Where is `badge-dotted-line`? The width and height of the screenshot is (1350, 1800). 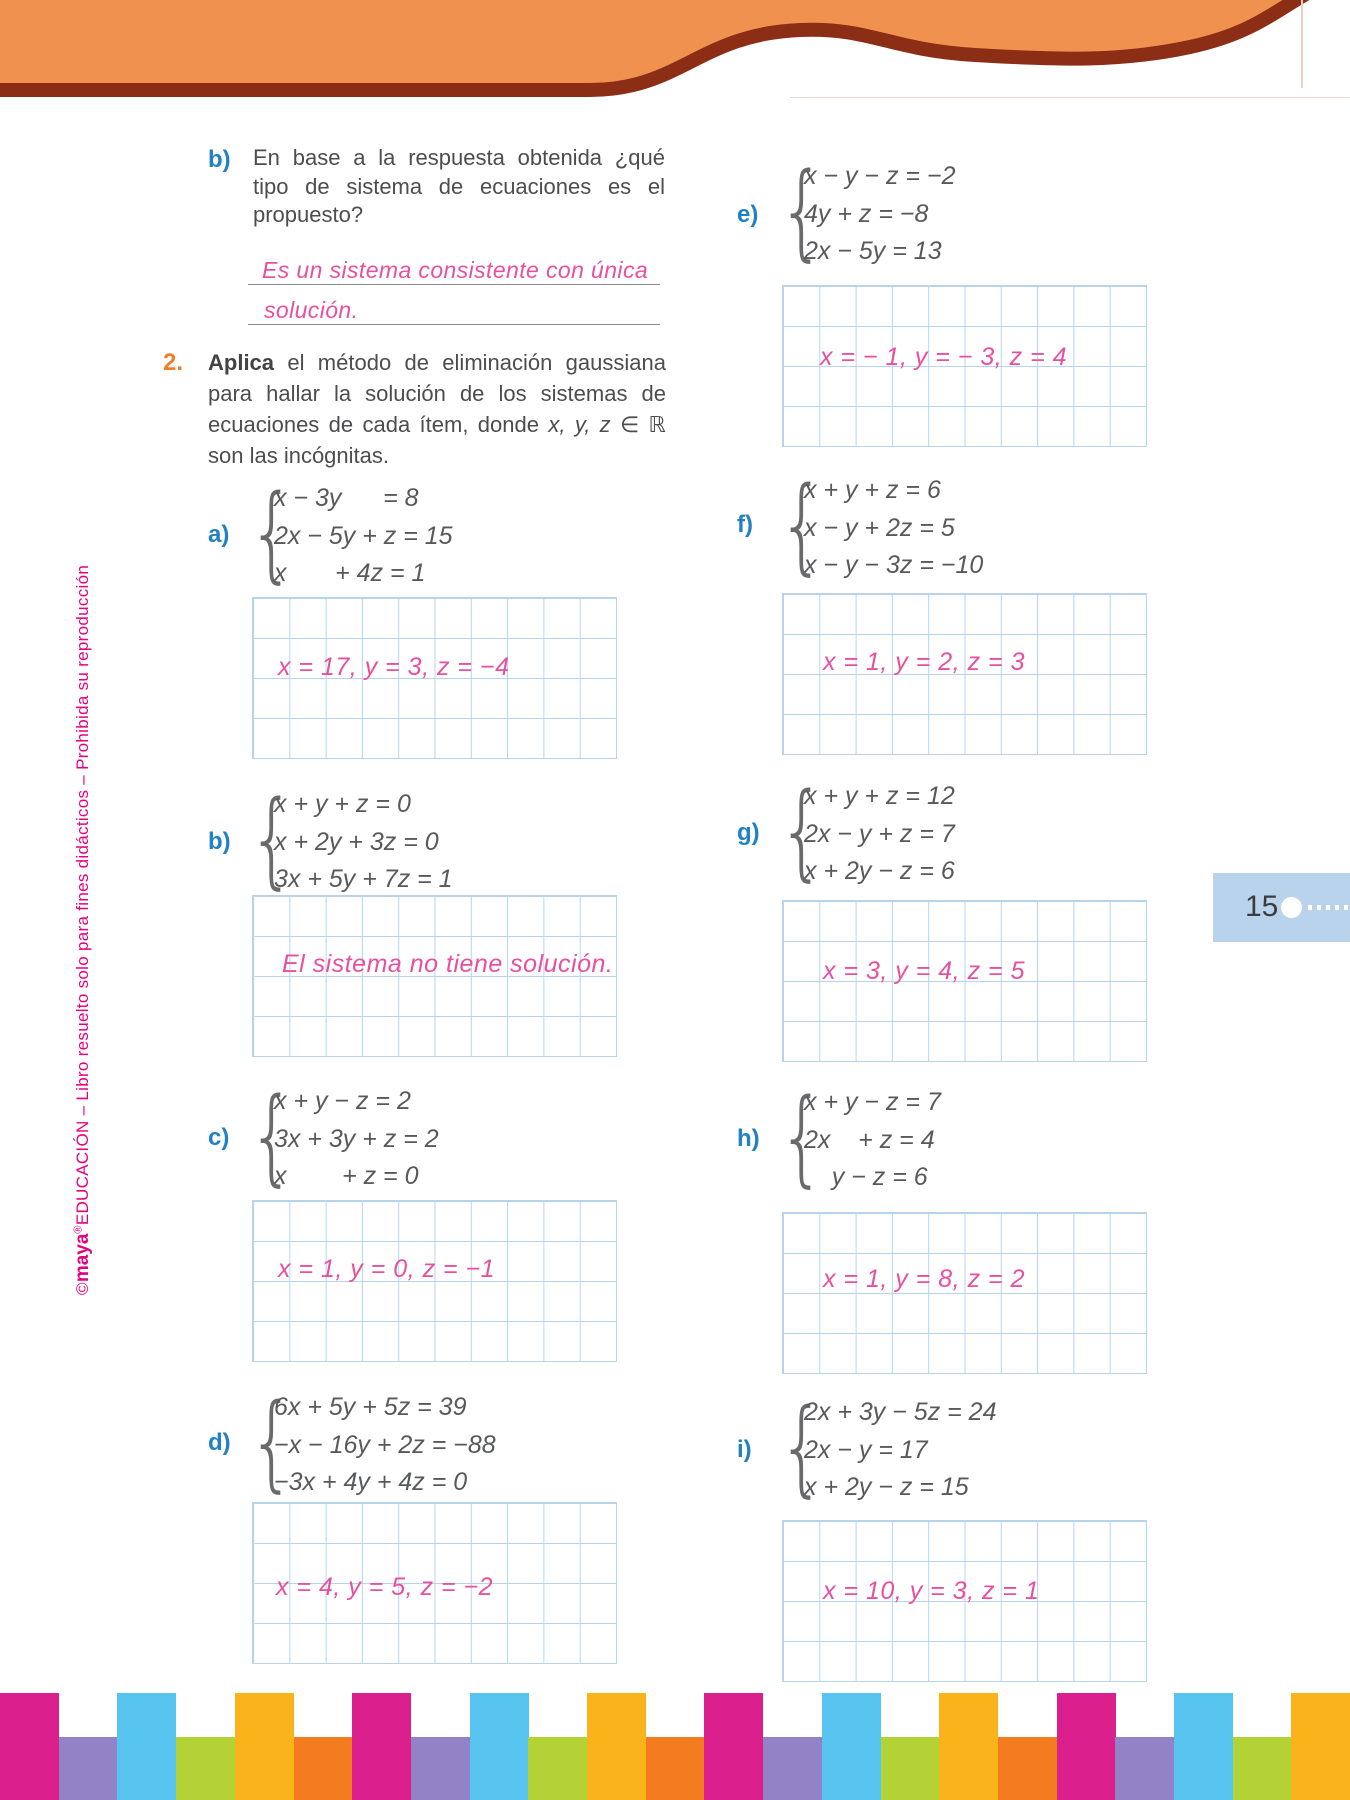
badge-dotted-line is located at coordinates (1329, 907).